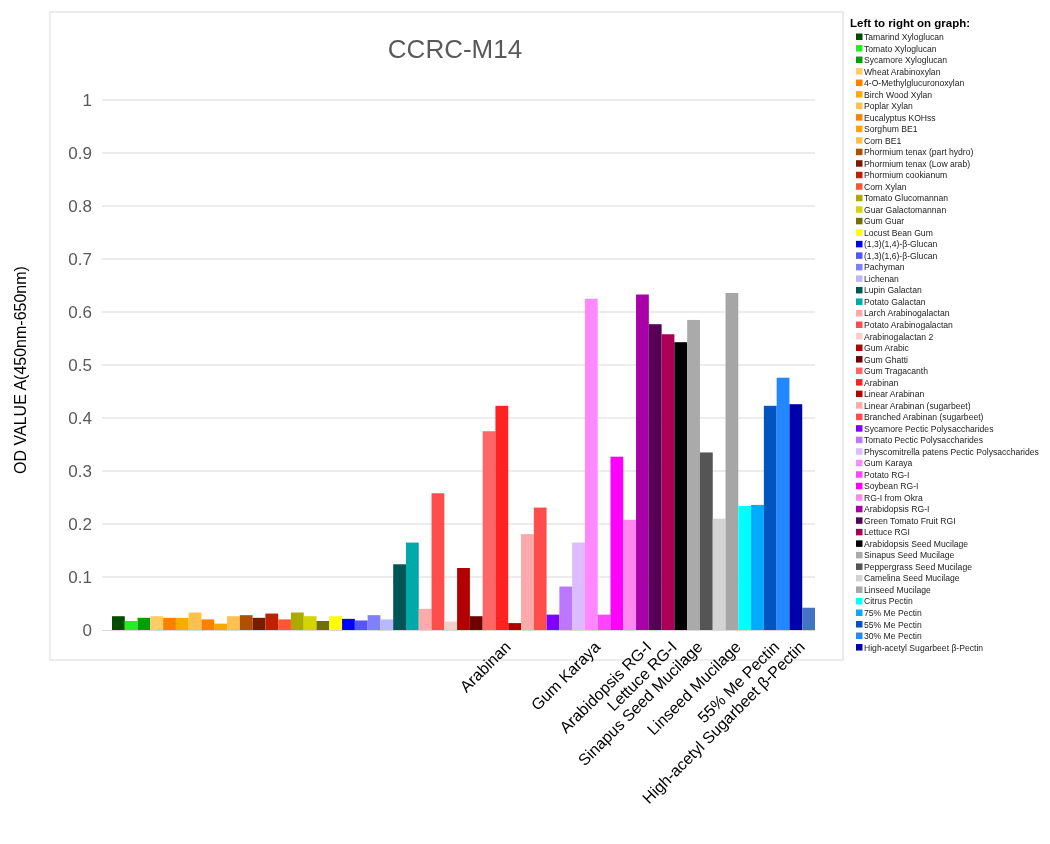 This screenshot has width=1050, height=844. Describe the element at coordinates (900, 117) in the screenshot. I see `legend-label: Eucalyptus KOHss` at that location.